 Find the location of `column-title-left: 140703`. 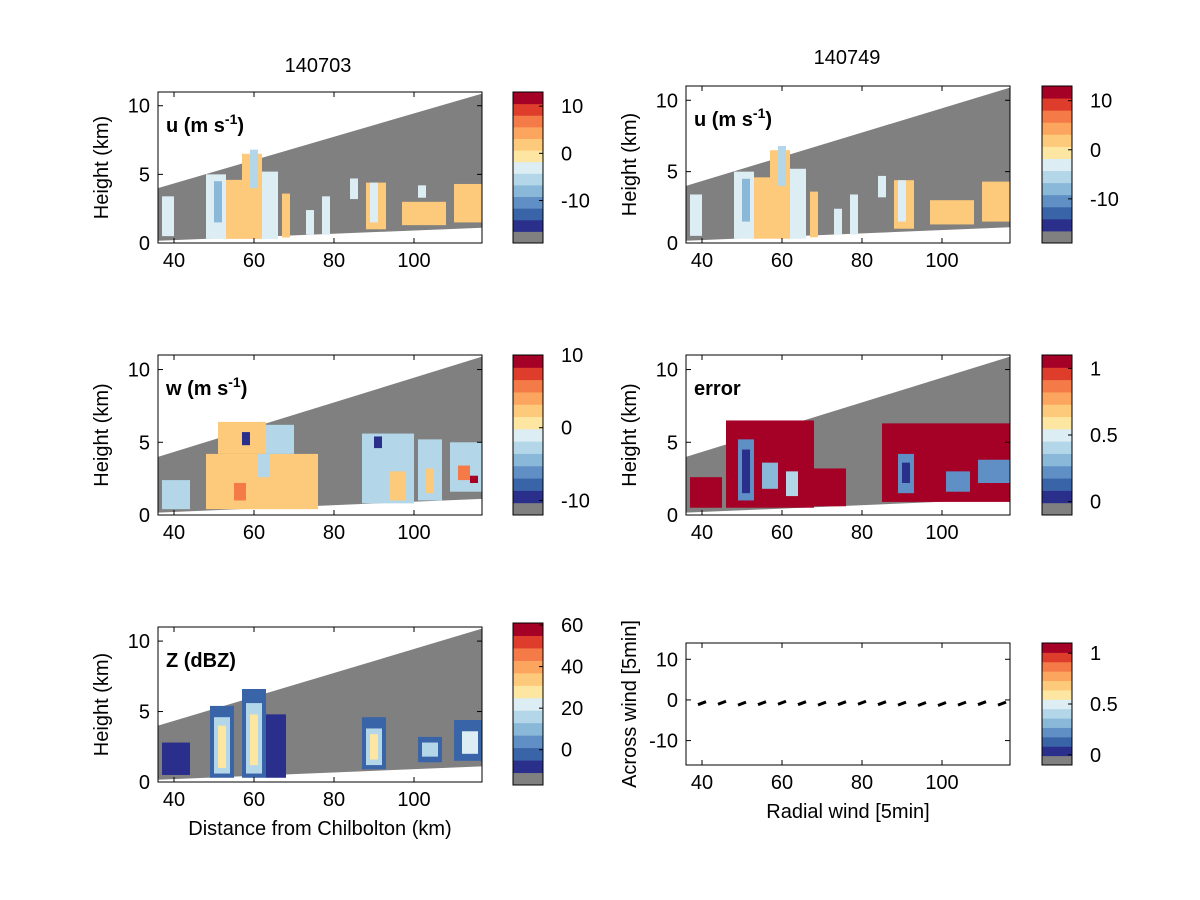

column-title-left: 140703 is located at coordinates (318, 66).